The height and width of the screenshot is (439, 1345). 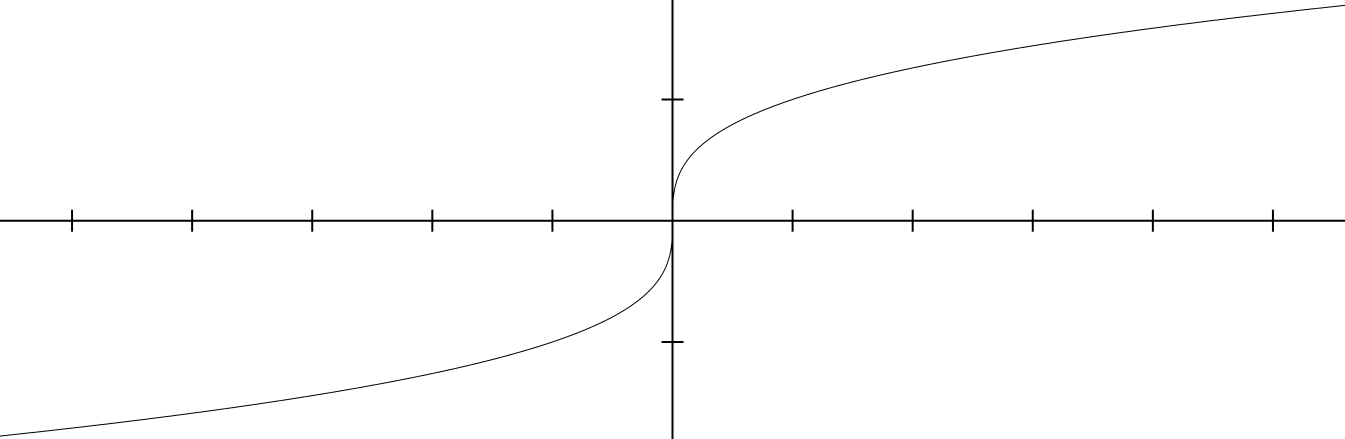 I want to click on x-axis-ticks, so click(x=672, y=220).